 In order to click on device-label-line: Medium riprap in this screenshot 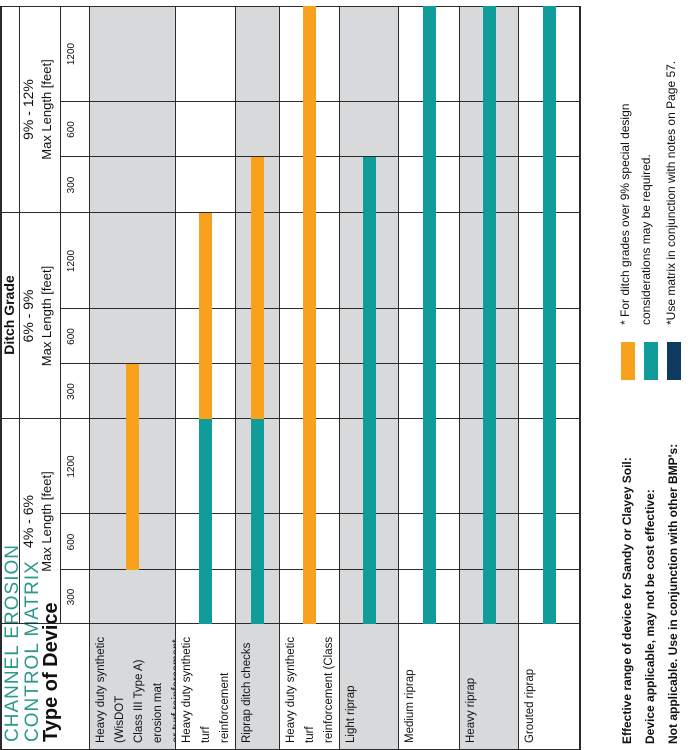, I will do `click(410, 706)`.